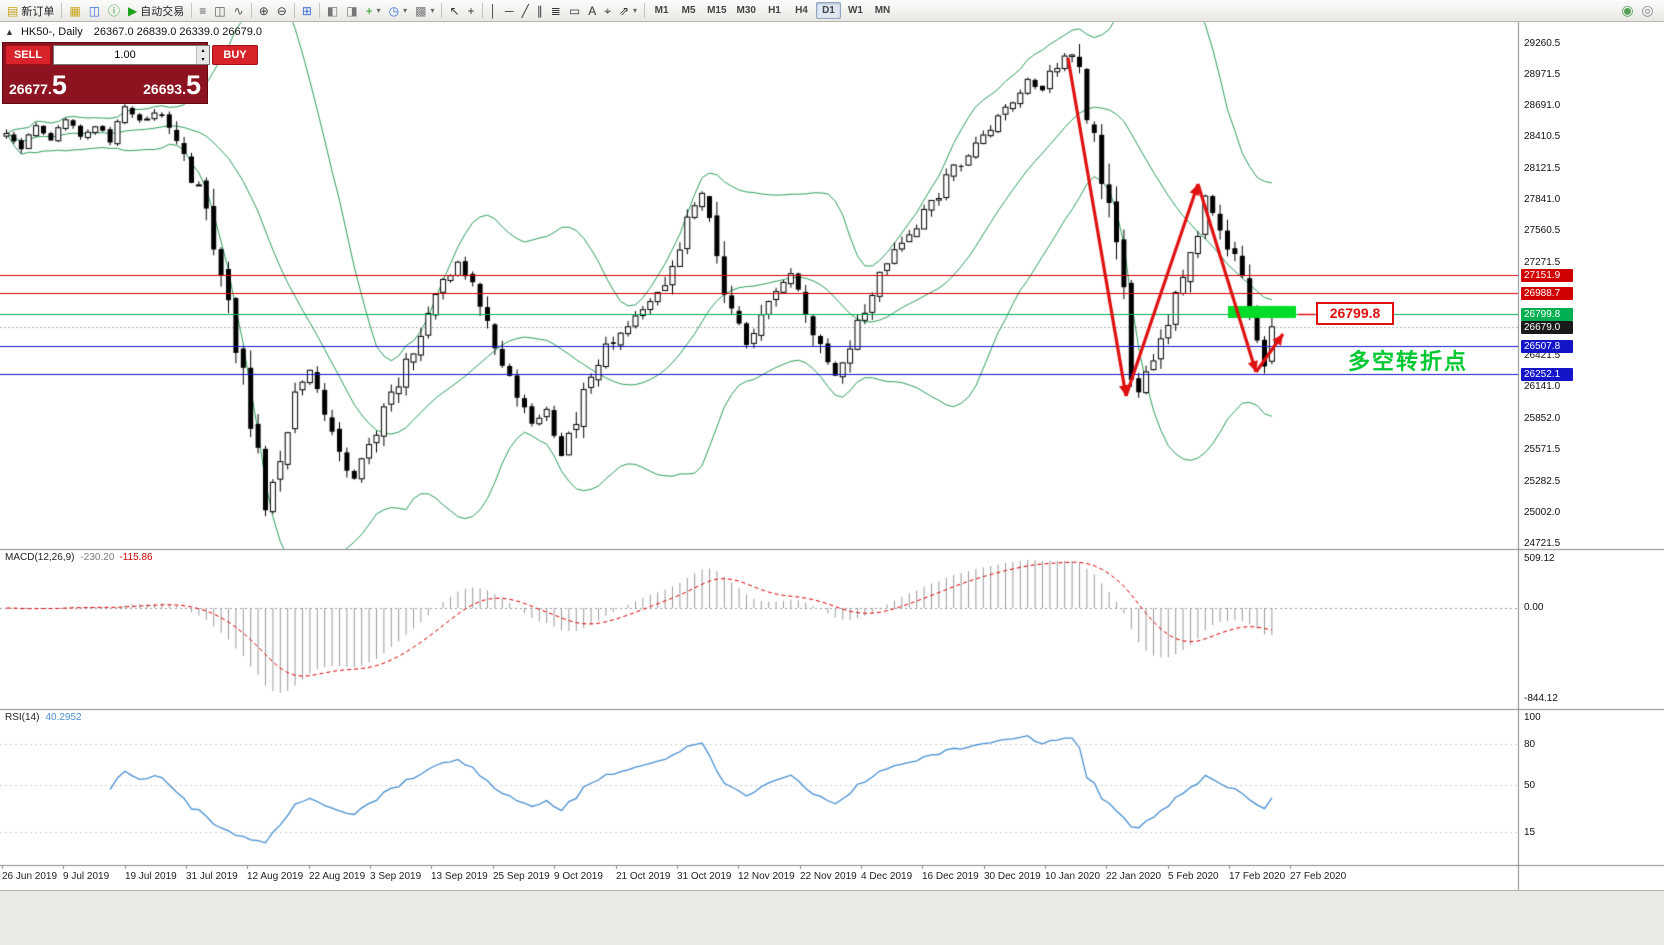  What do you see at coordinates (136, 557) in the screenshot?
I see `macd-signal-value: -115.86` at bounding box center [136, 557].